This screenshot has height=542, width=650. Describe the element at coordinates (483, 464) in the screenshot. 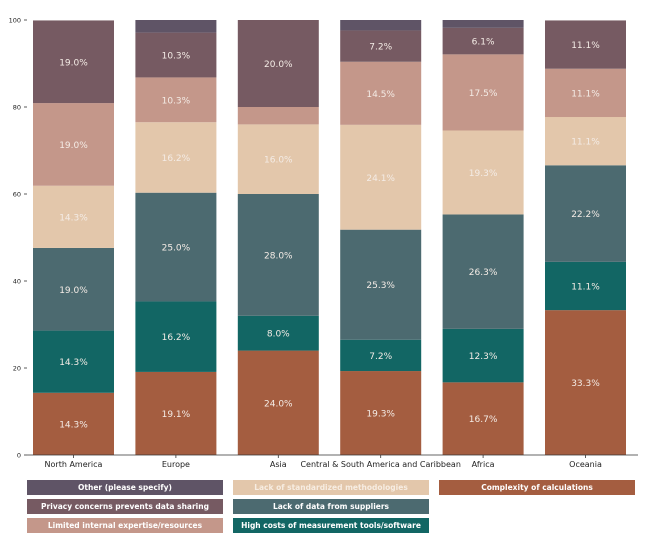

I see `x-tick-label: Africa` at that location.